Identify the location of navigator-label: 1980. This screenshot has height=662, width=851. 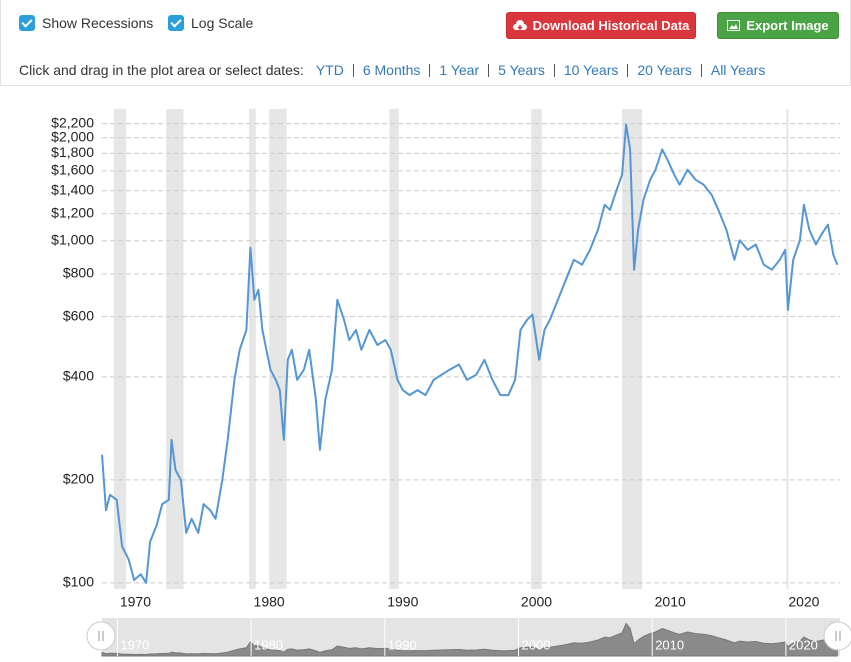
(268, 644).